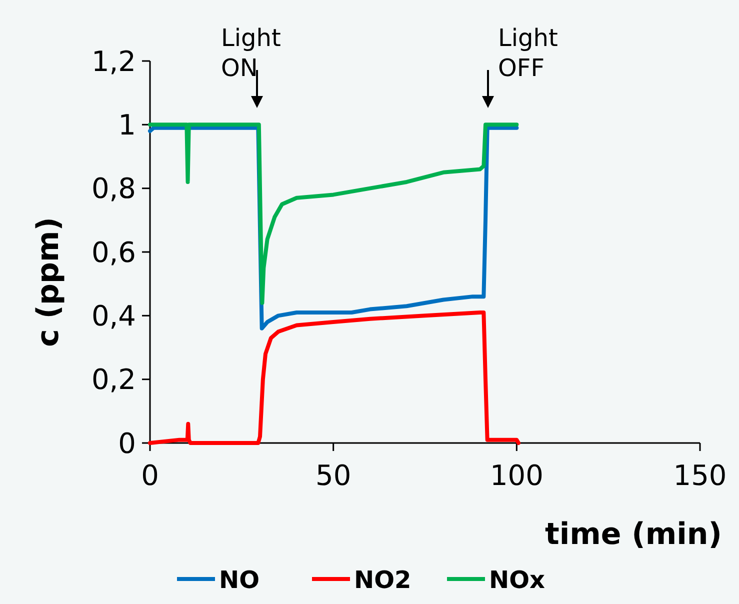  What do you see at coordinates (334, 475) in the screenshot?
I see `x-tick-label: 50` at bounding box center [334, 475].